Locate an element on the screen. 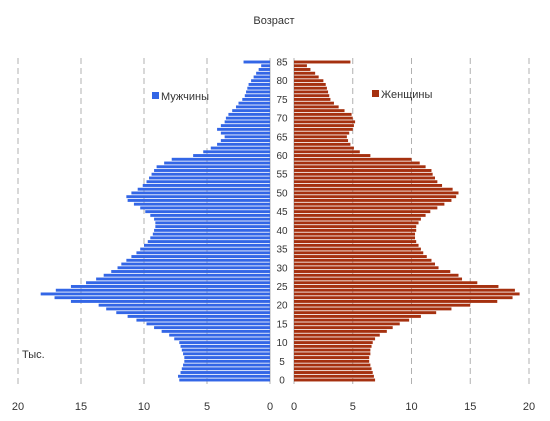 Image resolution: width=550 pixels, height=421 pixels. age-tick-label: 20 is located at coordinates (282, 306).